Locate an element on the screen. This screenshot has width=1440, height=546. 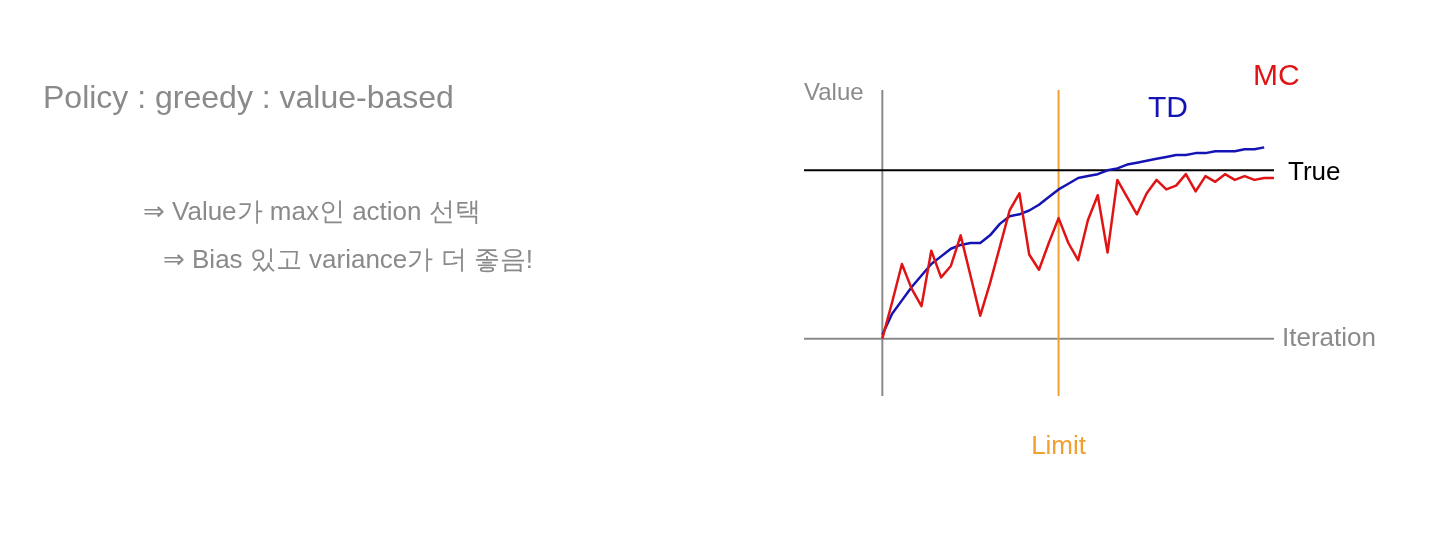
text: ⇒ Bias 있고 variance가 더 좋음! is located at coordinates (348, 259).